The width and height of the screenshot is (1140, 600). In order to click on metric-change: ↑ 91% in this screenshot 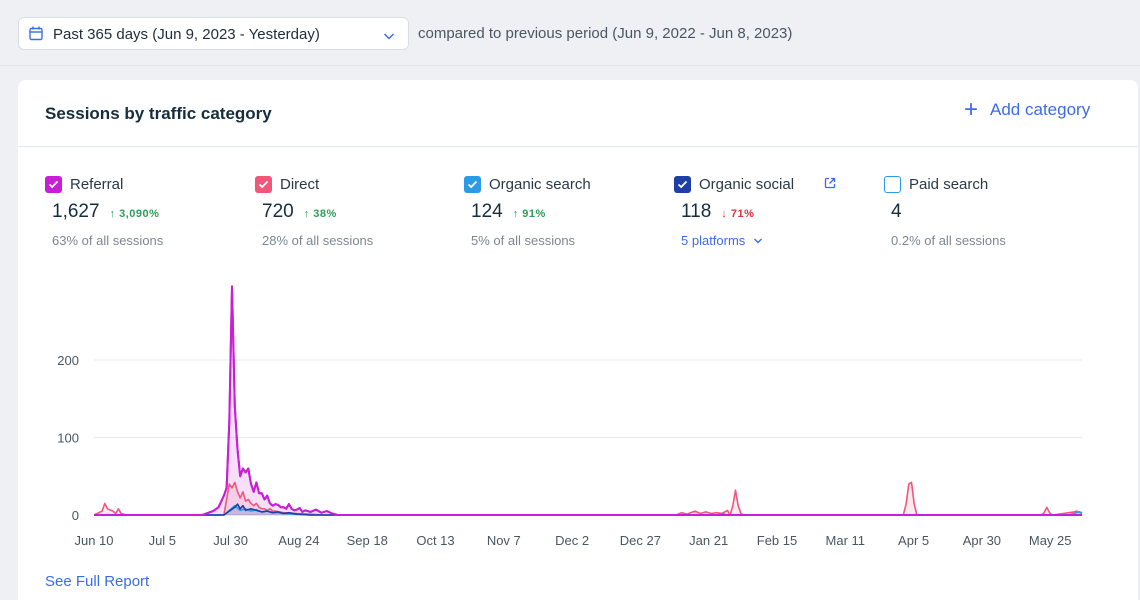, I will do `click(529, 214)`.